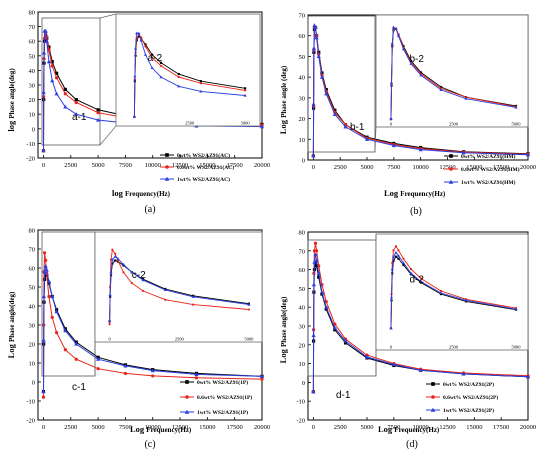 The width and height of the screenshot is (550, 456). Describe the element at coordinates (474, 167) in the screenshot. I see `x-tick-label: 15000` at that location.